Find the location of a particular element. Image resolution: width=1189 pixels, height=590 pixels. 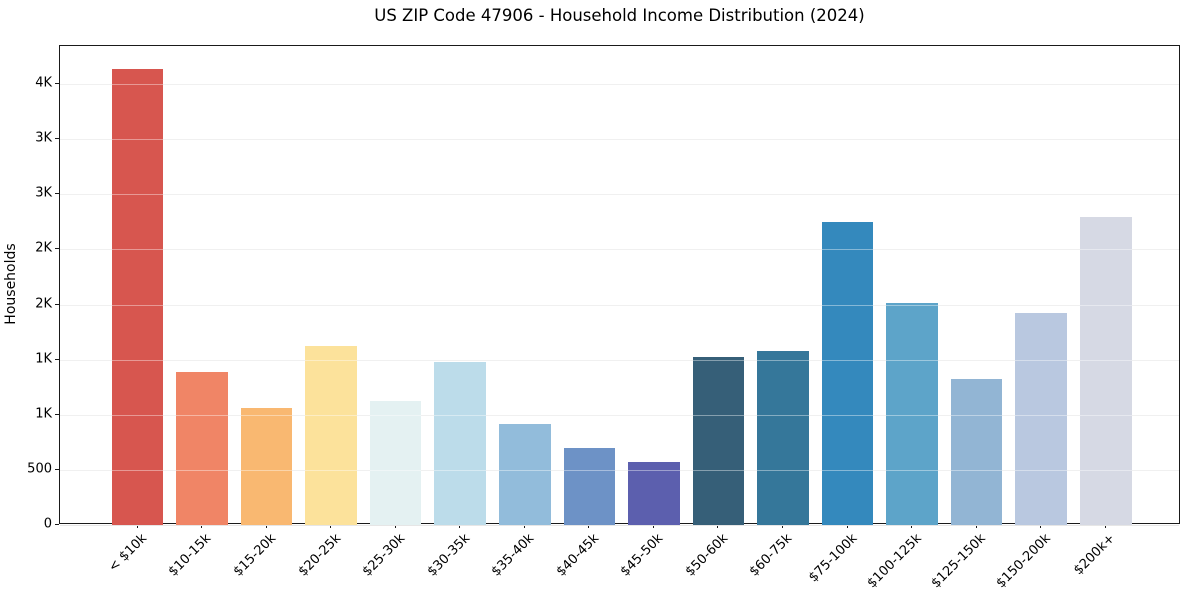

x-tick-label: $60-75k is located at coordinates (771, 555).